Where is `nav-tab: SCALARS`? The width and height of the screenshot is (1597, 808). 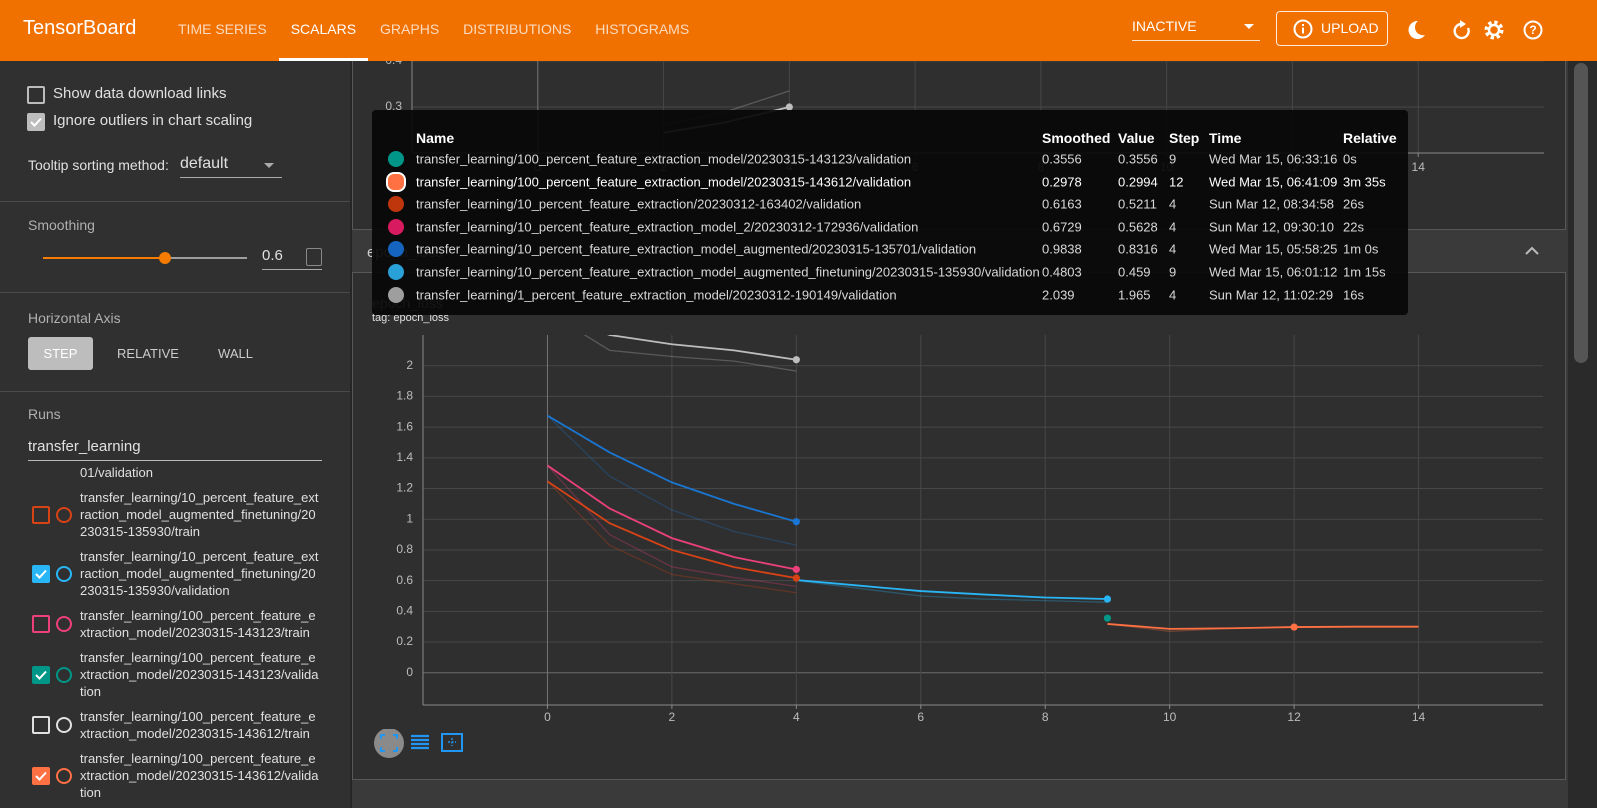
nav-tab: SCALARS is located at coordinates (323, 30).